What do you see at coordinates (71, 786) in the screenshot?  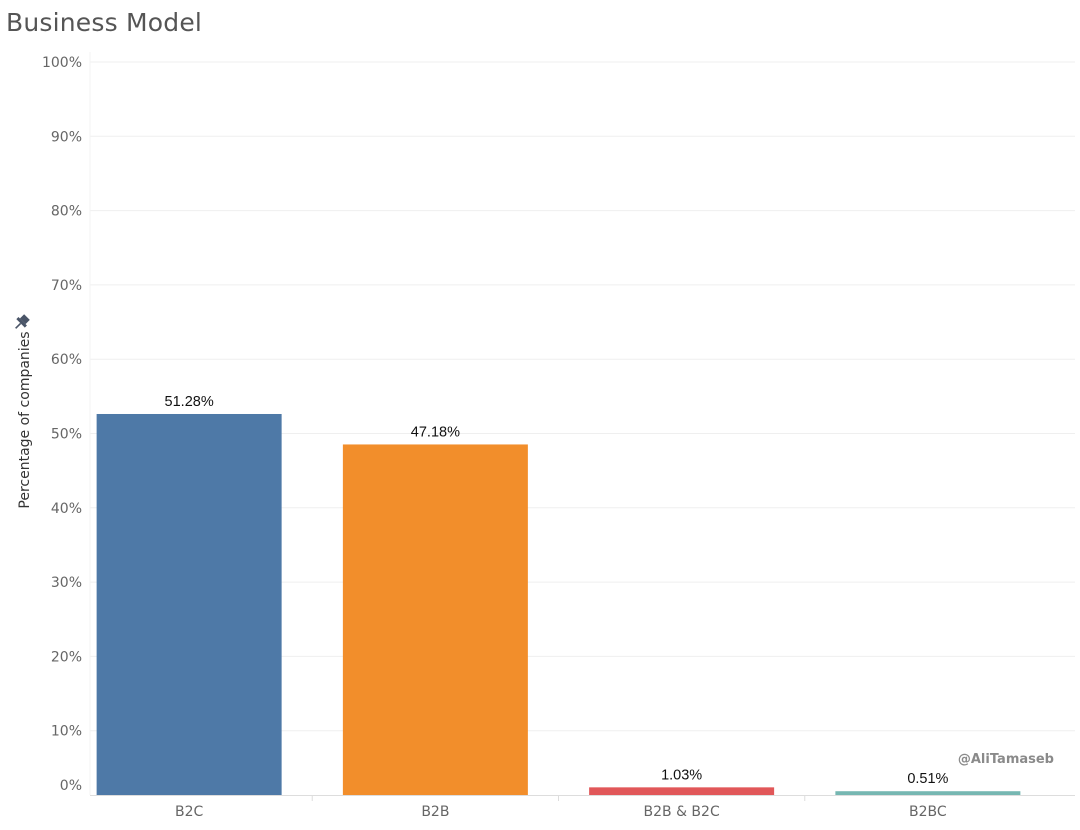 I see `y-tick-label: 0%` at bounding box center [71, 786].